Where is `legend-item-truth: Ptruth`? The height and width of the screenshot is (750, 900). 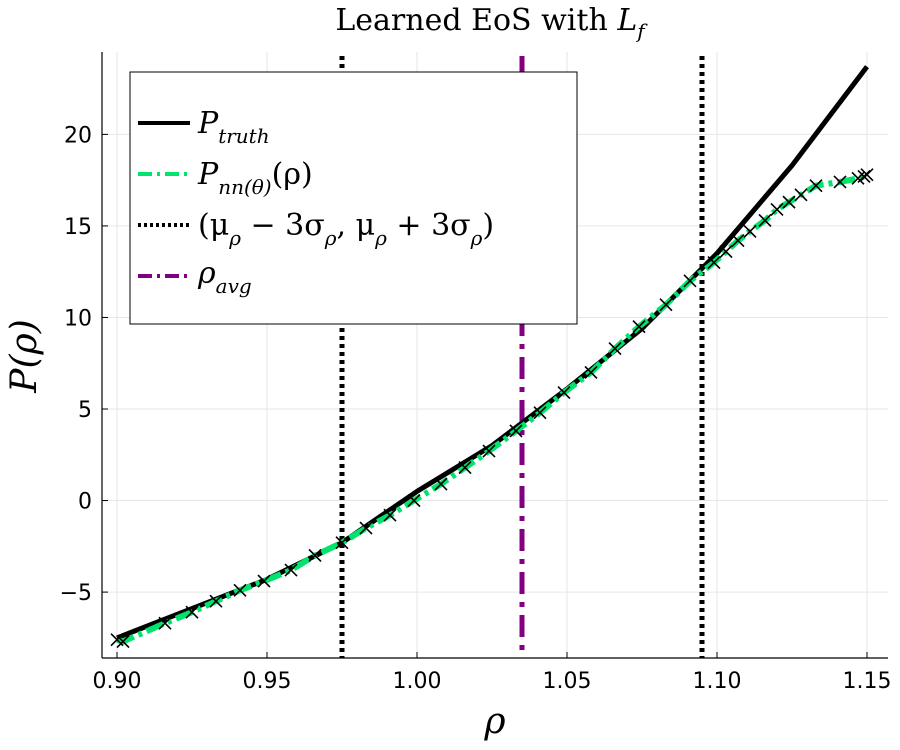 legend-item-truth: Ptruth is located at coordinates (204, 127).